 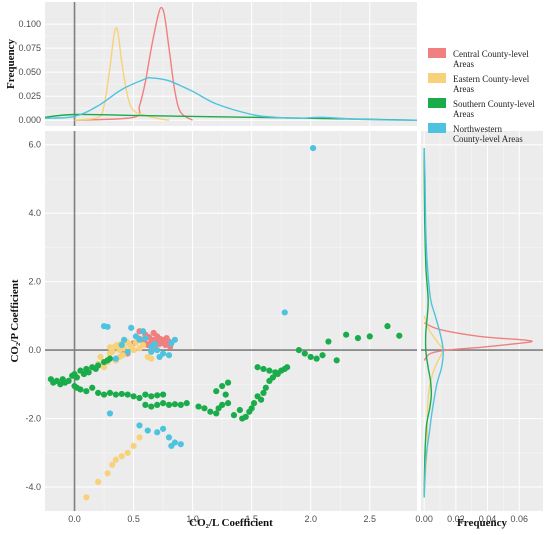 What do you see at coordinates (251, 519) in the screenshot?
I see `x-tick-label: 1.5` at bounding box center [251, 519].